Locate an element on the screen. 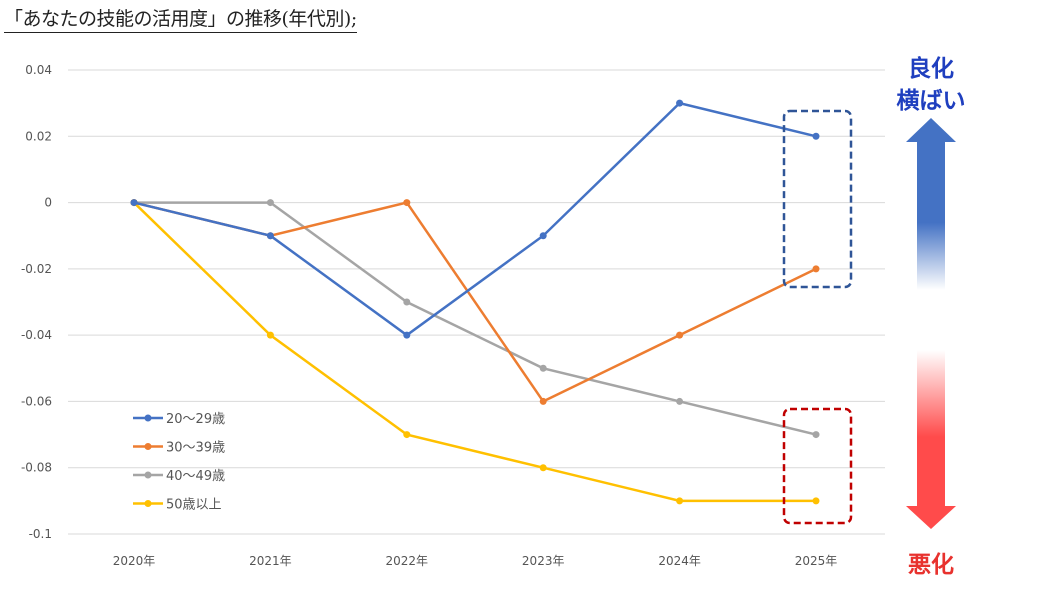 This screenshot has width=1037, height=591. highlight-box-blue is located at coordinates (817, 199).